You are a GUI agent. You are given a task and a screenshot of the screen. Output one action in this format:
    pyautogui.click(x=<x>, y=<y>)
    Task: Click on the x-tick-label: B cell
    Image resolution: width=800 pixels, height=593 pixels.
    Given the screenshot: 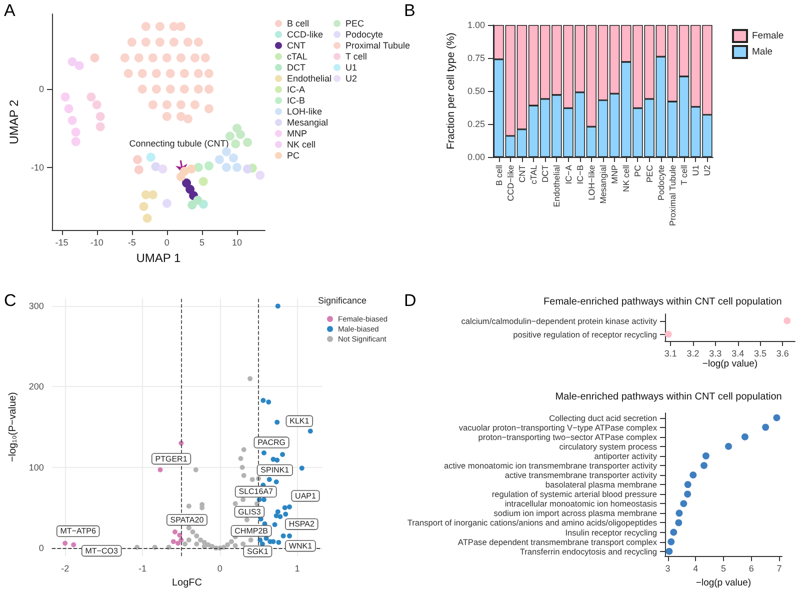 What is the action you would take?
    pyautogui.click(x=499, y=175)
    